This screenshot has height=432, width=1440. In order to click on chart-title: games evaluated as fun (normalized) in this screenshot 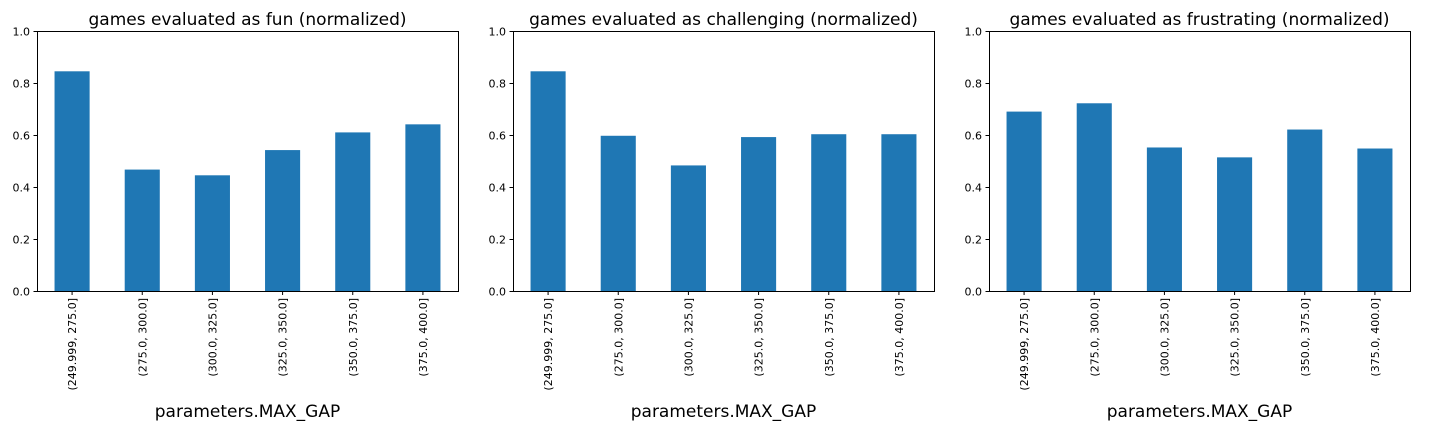, I will do `click(247, 20)`.